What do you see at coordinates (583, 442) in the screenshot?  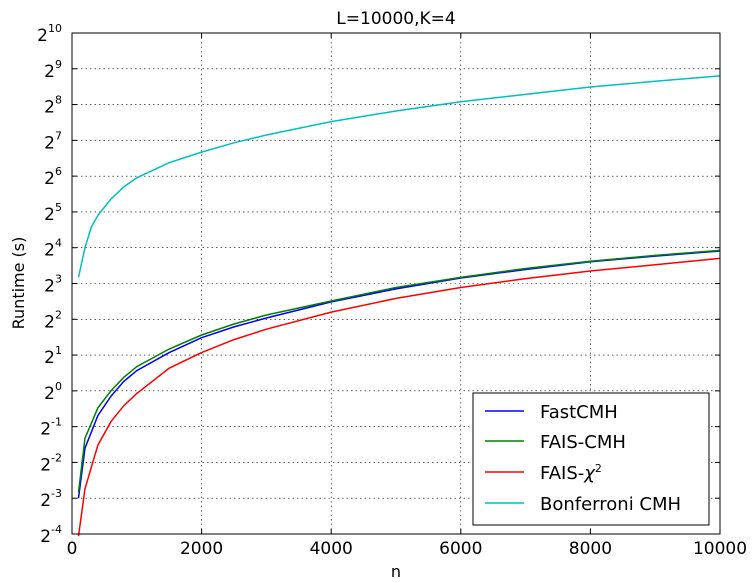 I see `legend-label-faiscmh: FAIS-CMH` at bounding box center [583, 442].